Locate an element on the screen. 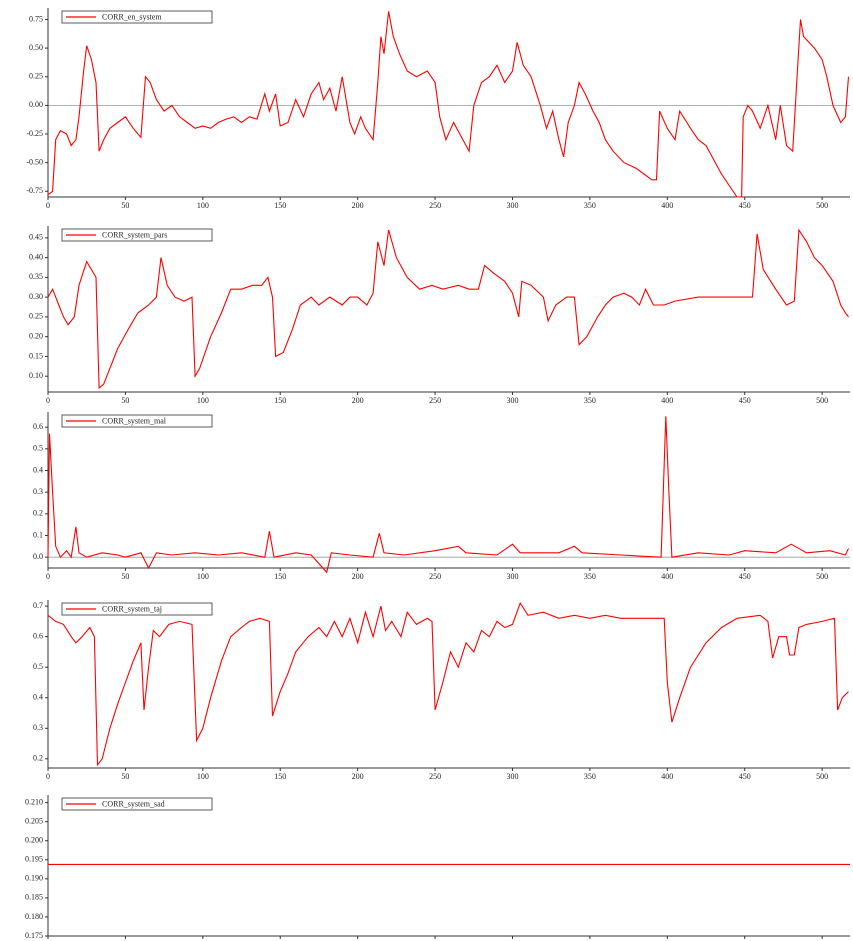 The width and height of the screenshot is (853, 941). y-tick-label: 0.35 is located at coordinates (36, 276).